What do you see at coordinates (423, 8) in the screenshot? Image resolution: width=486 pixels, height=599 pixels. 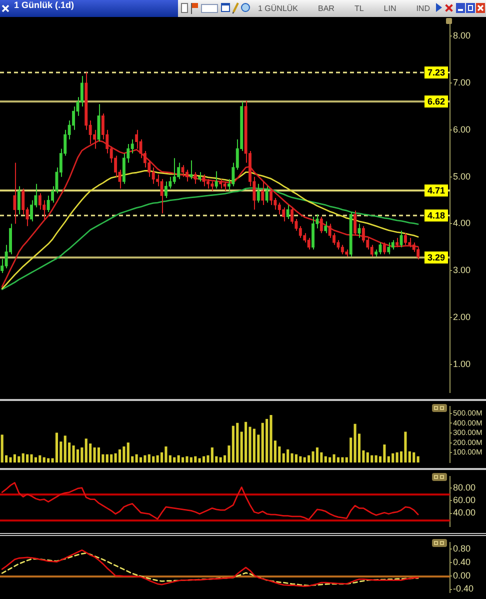 I see `text: IND` at bounding box center [423, 8].